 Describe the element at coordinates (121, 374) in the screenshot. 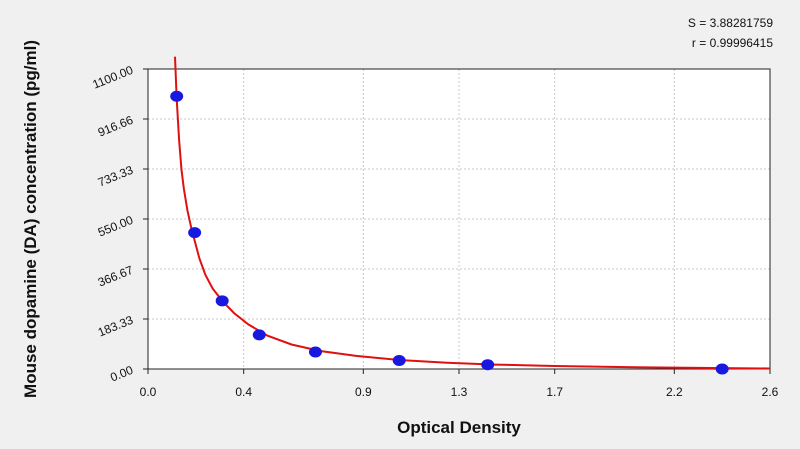

I see `y-tick-label: 0.00` at that location.